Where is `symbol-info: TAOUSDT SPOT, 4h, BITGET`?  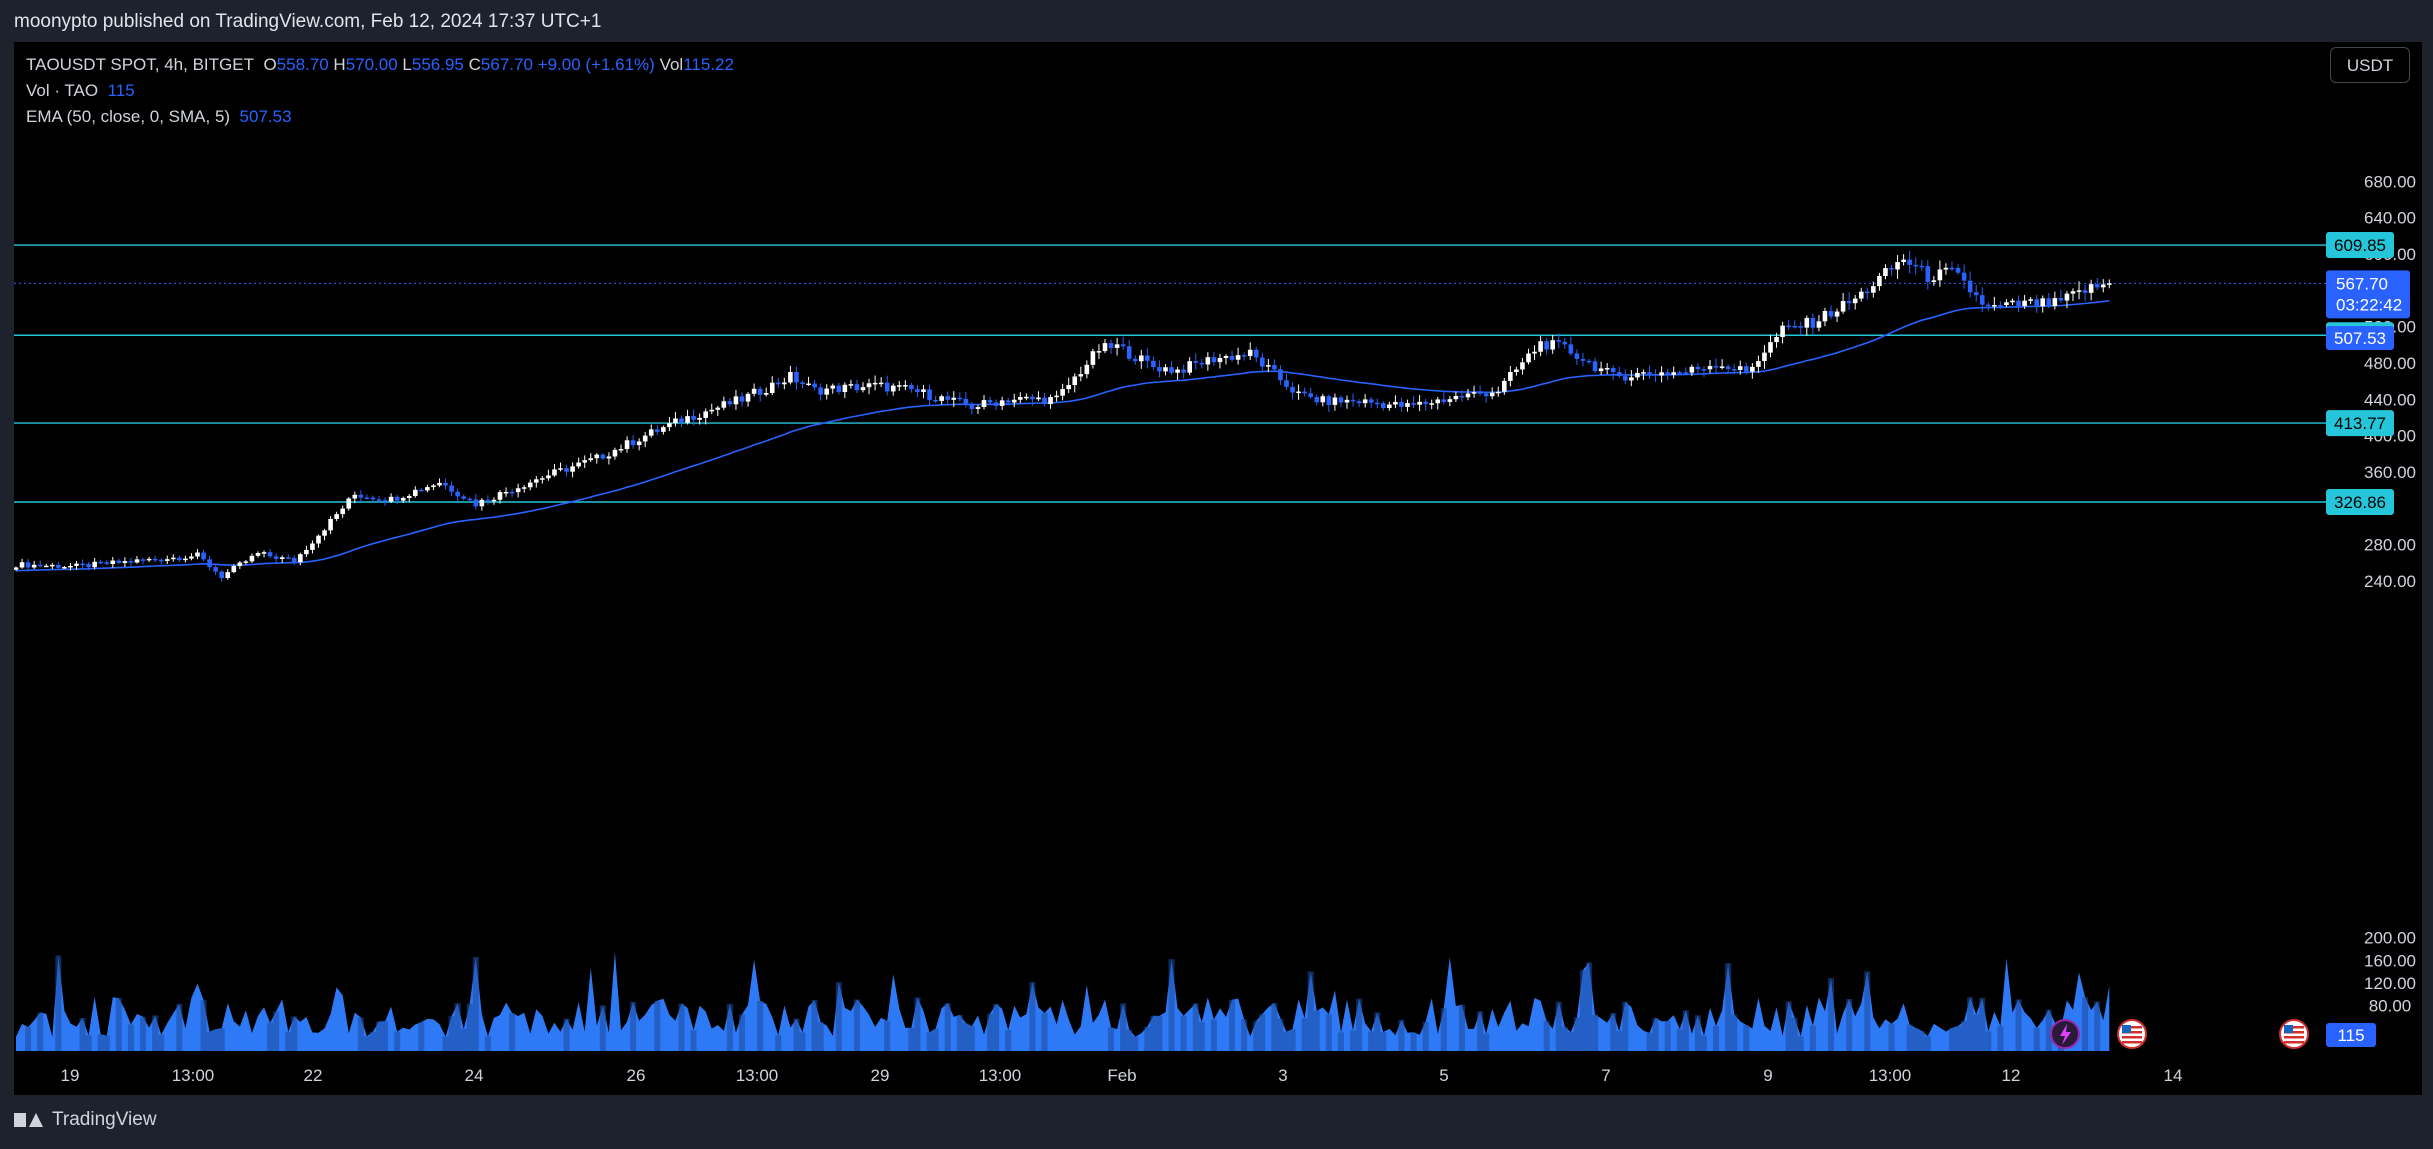
symbol-info: TAOUSDT SPOT, 4h, BITGET is located at coordinates (140, 64).